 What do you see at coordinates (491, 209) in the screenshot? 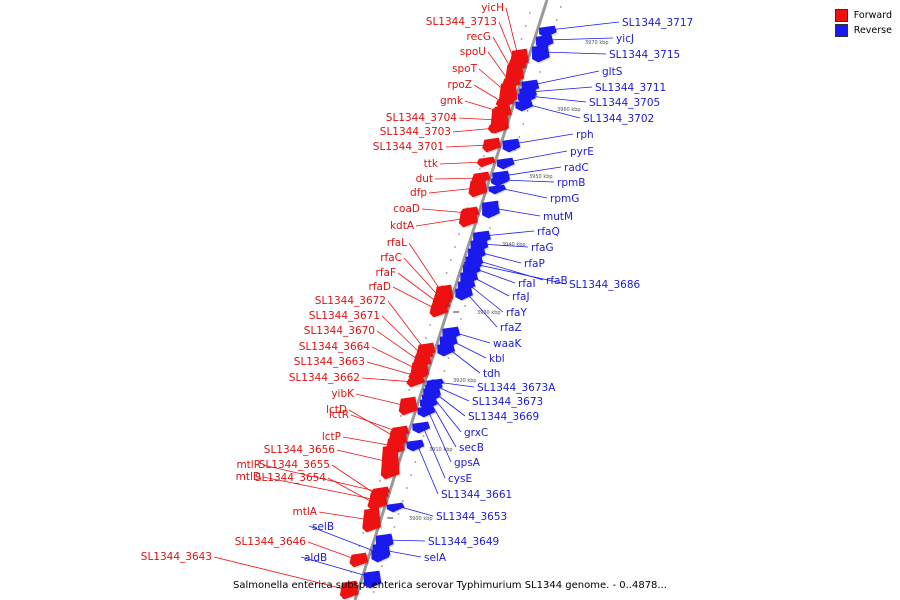
I see `gene-feature-mutM` at bounding box center [491, 209].